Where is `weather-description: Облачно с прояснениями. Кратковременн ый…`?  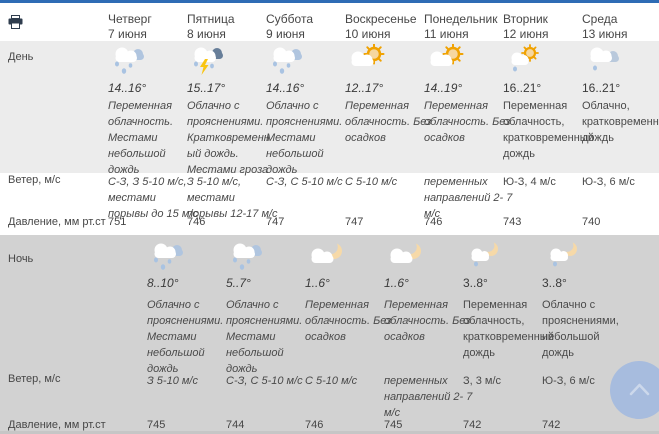
weather-description: Облачно с прояснениями. Кратковременн ый… is located at coordinates (228, 138).